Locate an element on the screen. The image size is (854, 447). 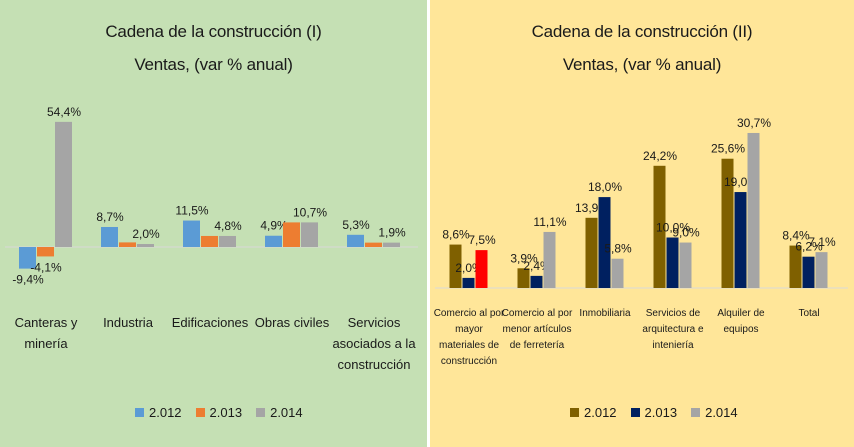
category-label: Total is located at coordinates (808, 313).